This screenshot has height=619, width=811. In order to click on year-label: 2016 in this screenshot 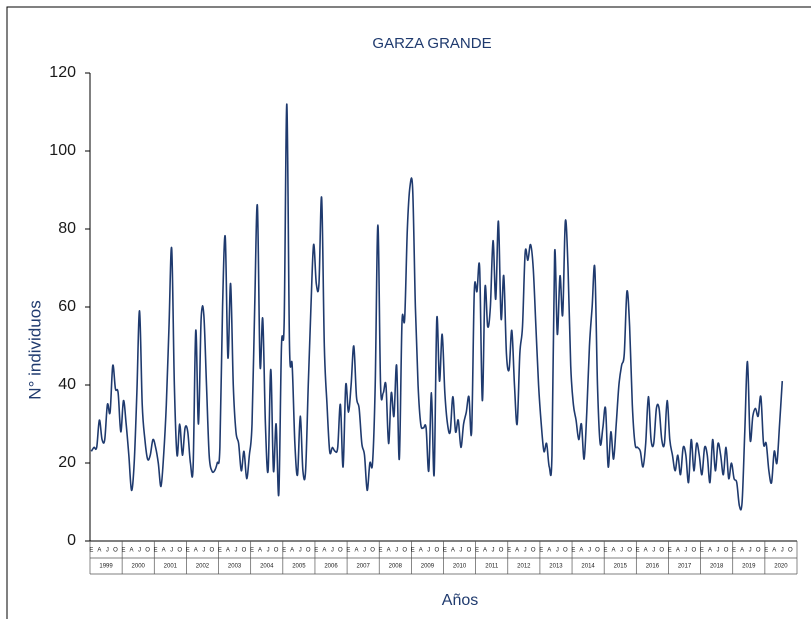, I will do `click(653, 567)`.